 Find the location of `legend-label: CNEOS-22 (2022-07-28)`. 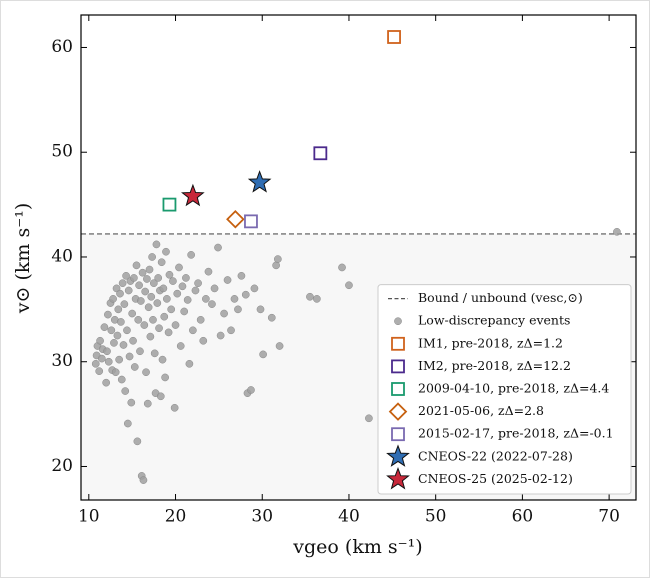

legend-label: CNEOS-22 (2022-07-28) is located at coordinates (495, 455).